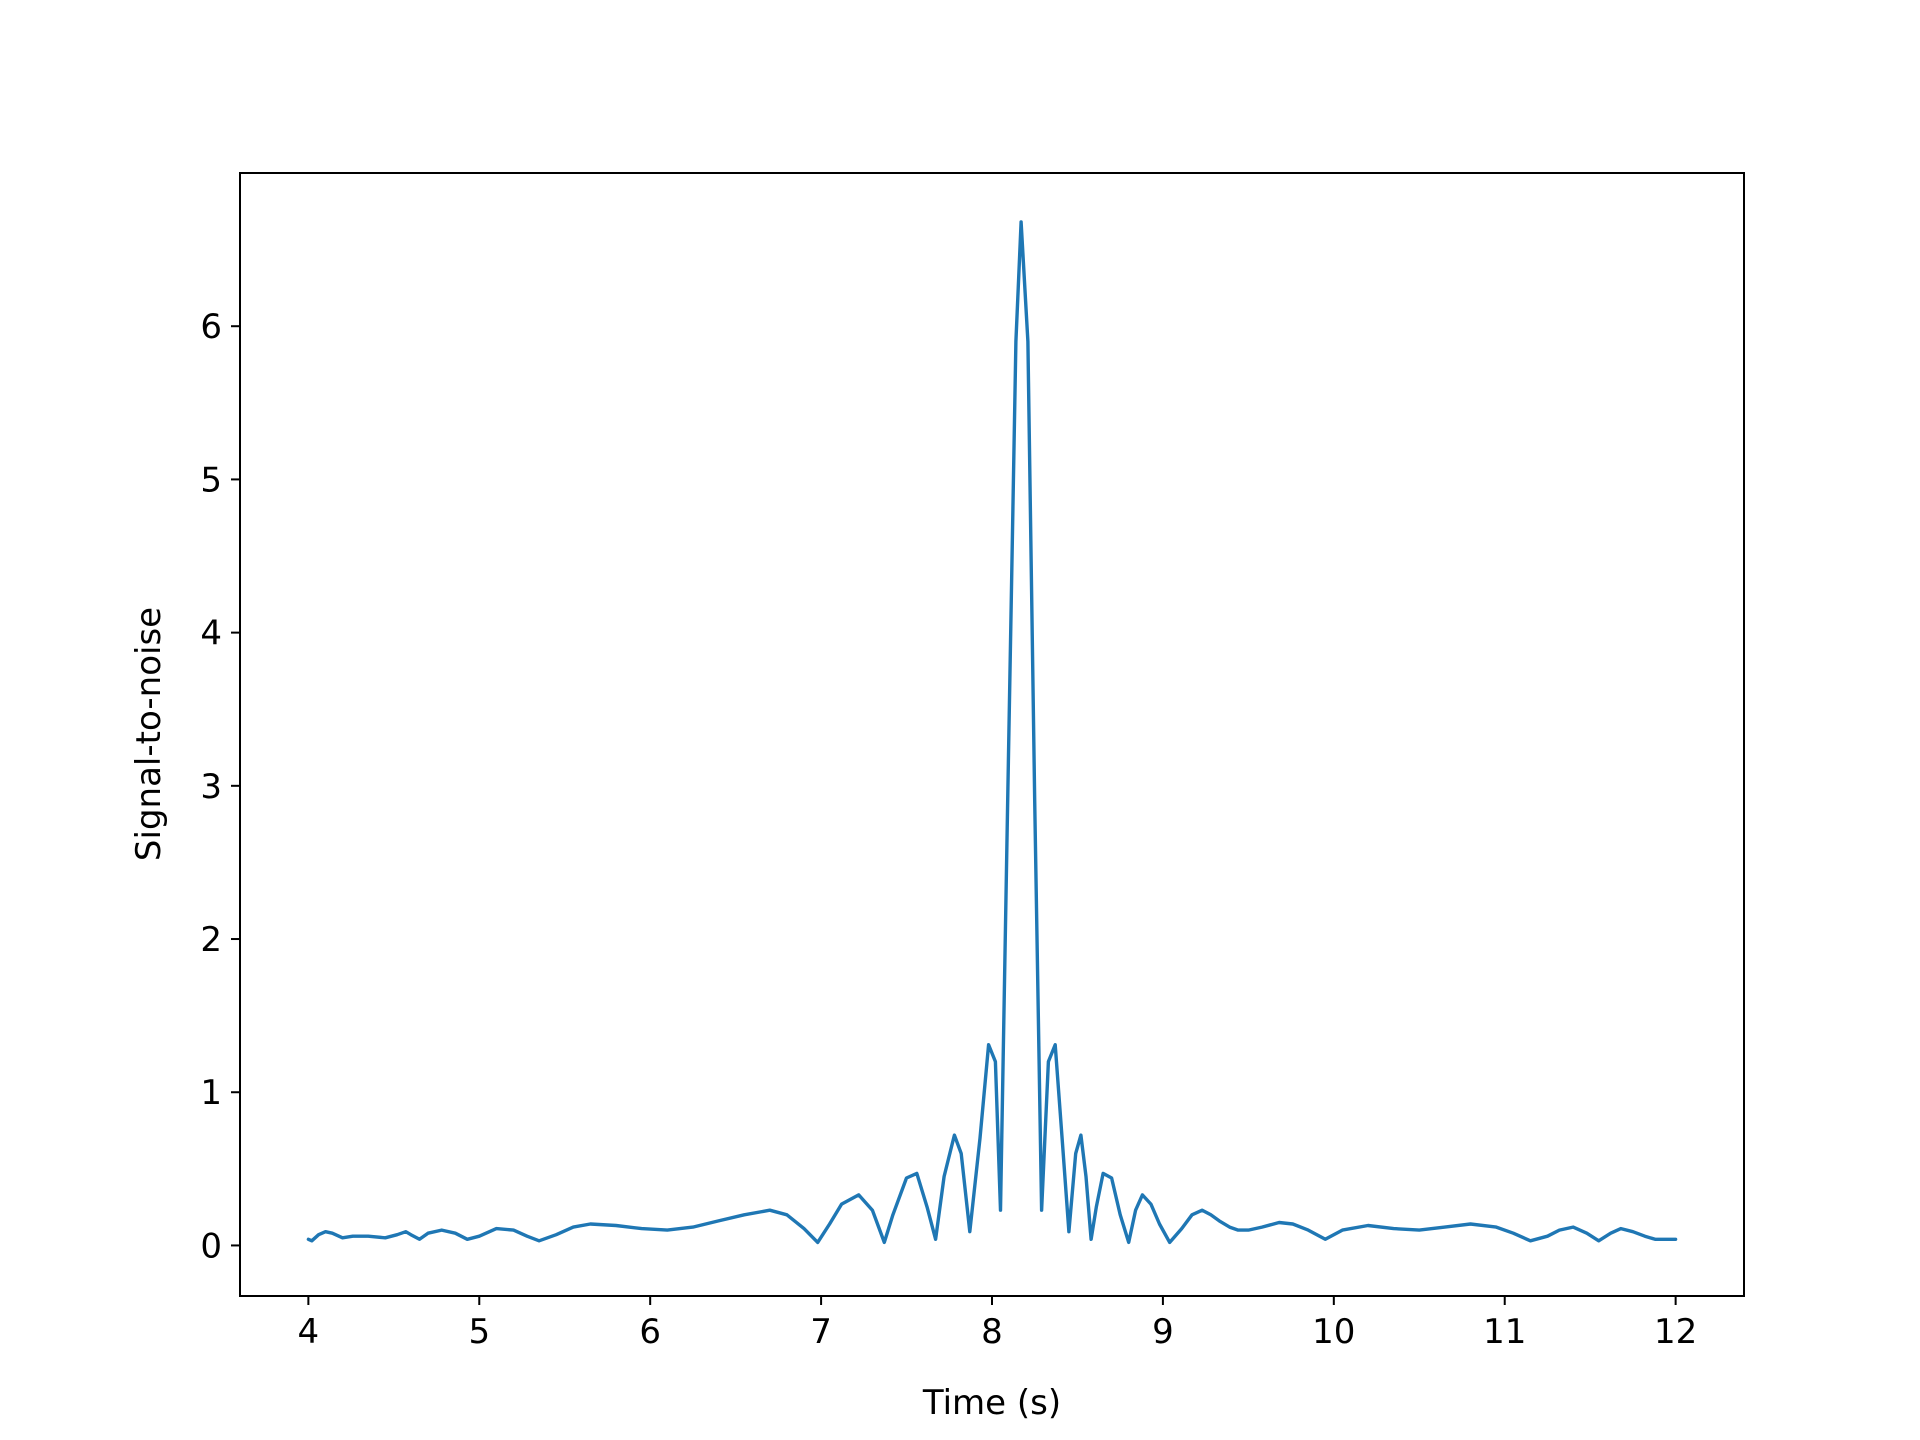  I want to click on x-tick-label: 5, so click(479, 1332).